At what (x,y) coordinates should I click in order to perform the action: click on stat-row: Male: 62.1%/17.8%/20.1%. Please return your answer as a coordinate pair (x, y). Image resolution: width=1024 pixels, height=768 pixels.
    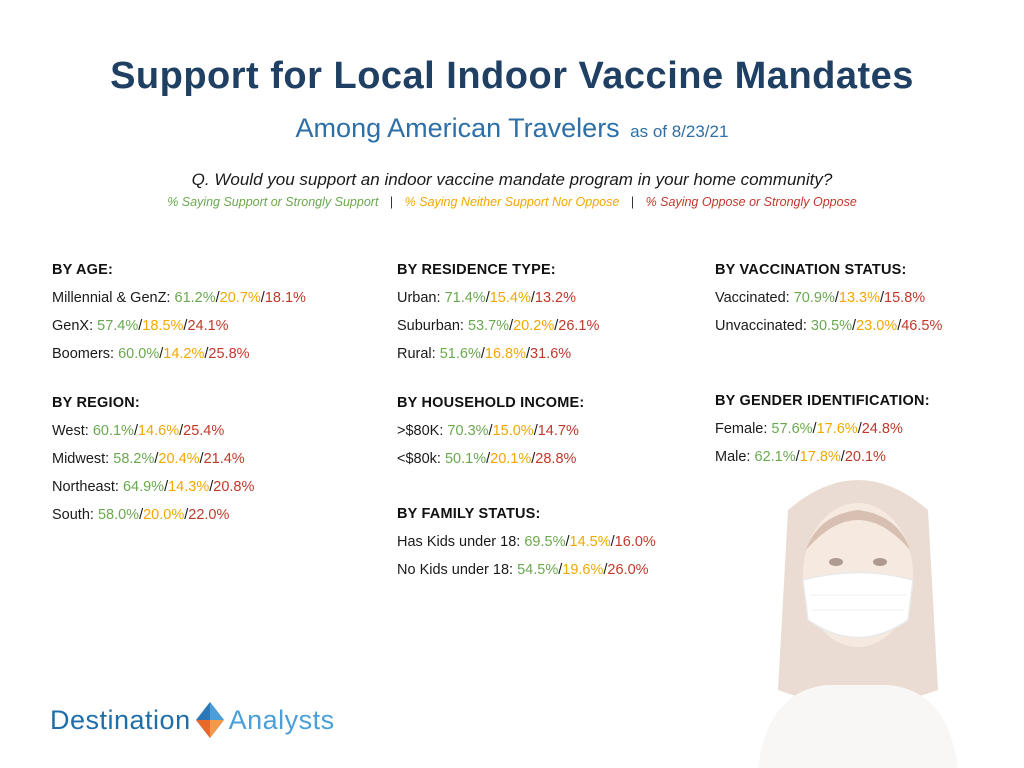
    Looking at the image, I should click on (822, 457).